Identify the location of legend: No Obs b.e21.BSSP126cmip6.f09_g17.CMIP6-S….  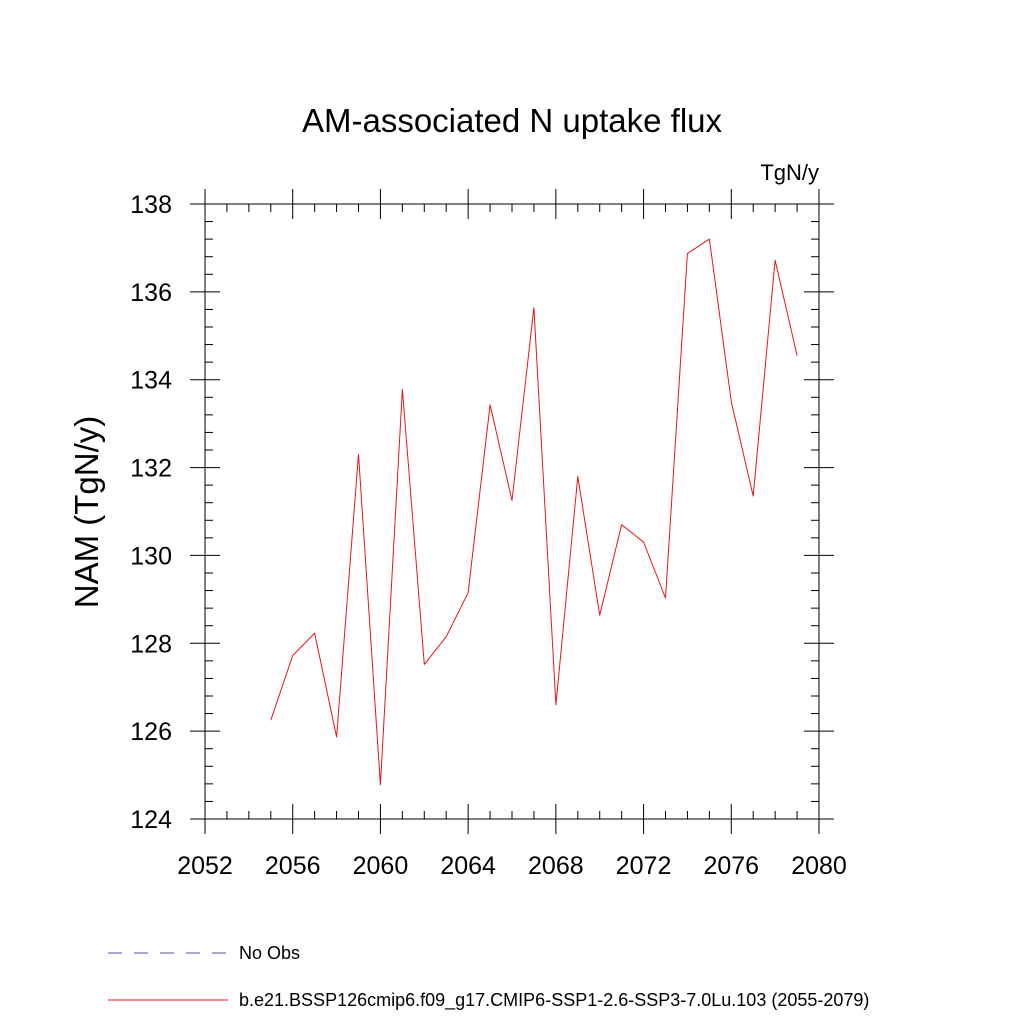
(488, 977).